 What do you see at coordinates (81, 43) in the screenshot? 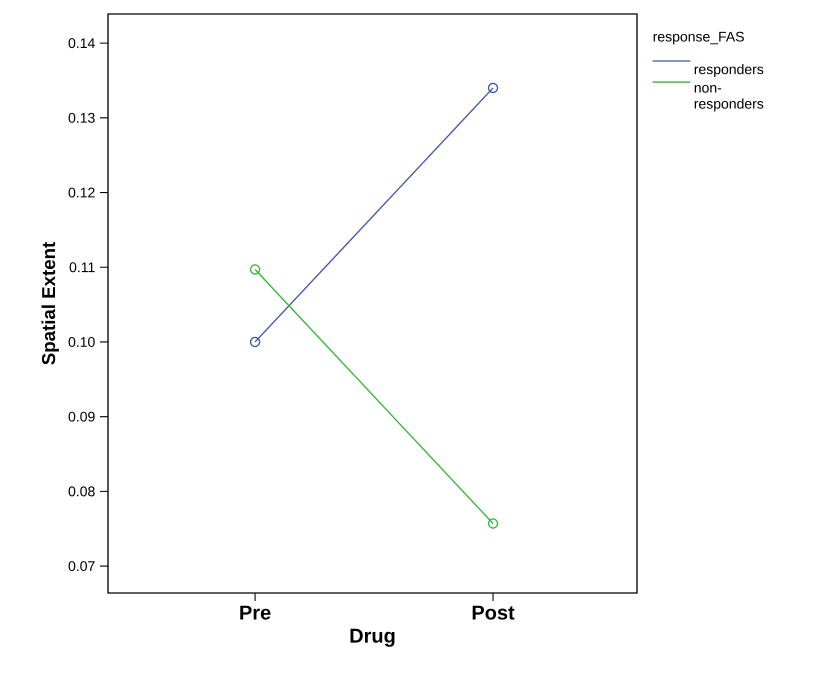
I see `y-tick-label: 0.14` at bounding box center [81, 43].